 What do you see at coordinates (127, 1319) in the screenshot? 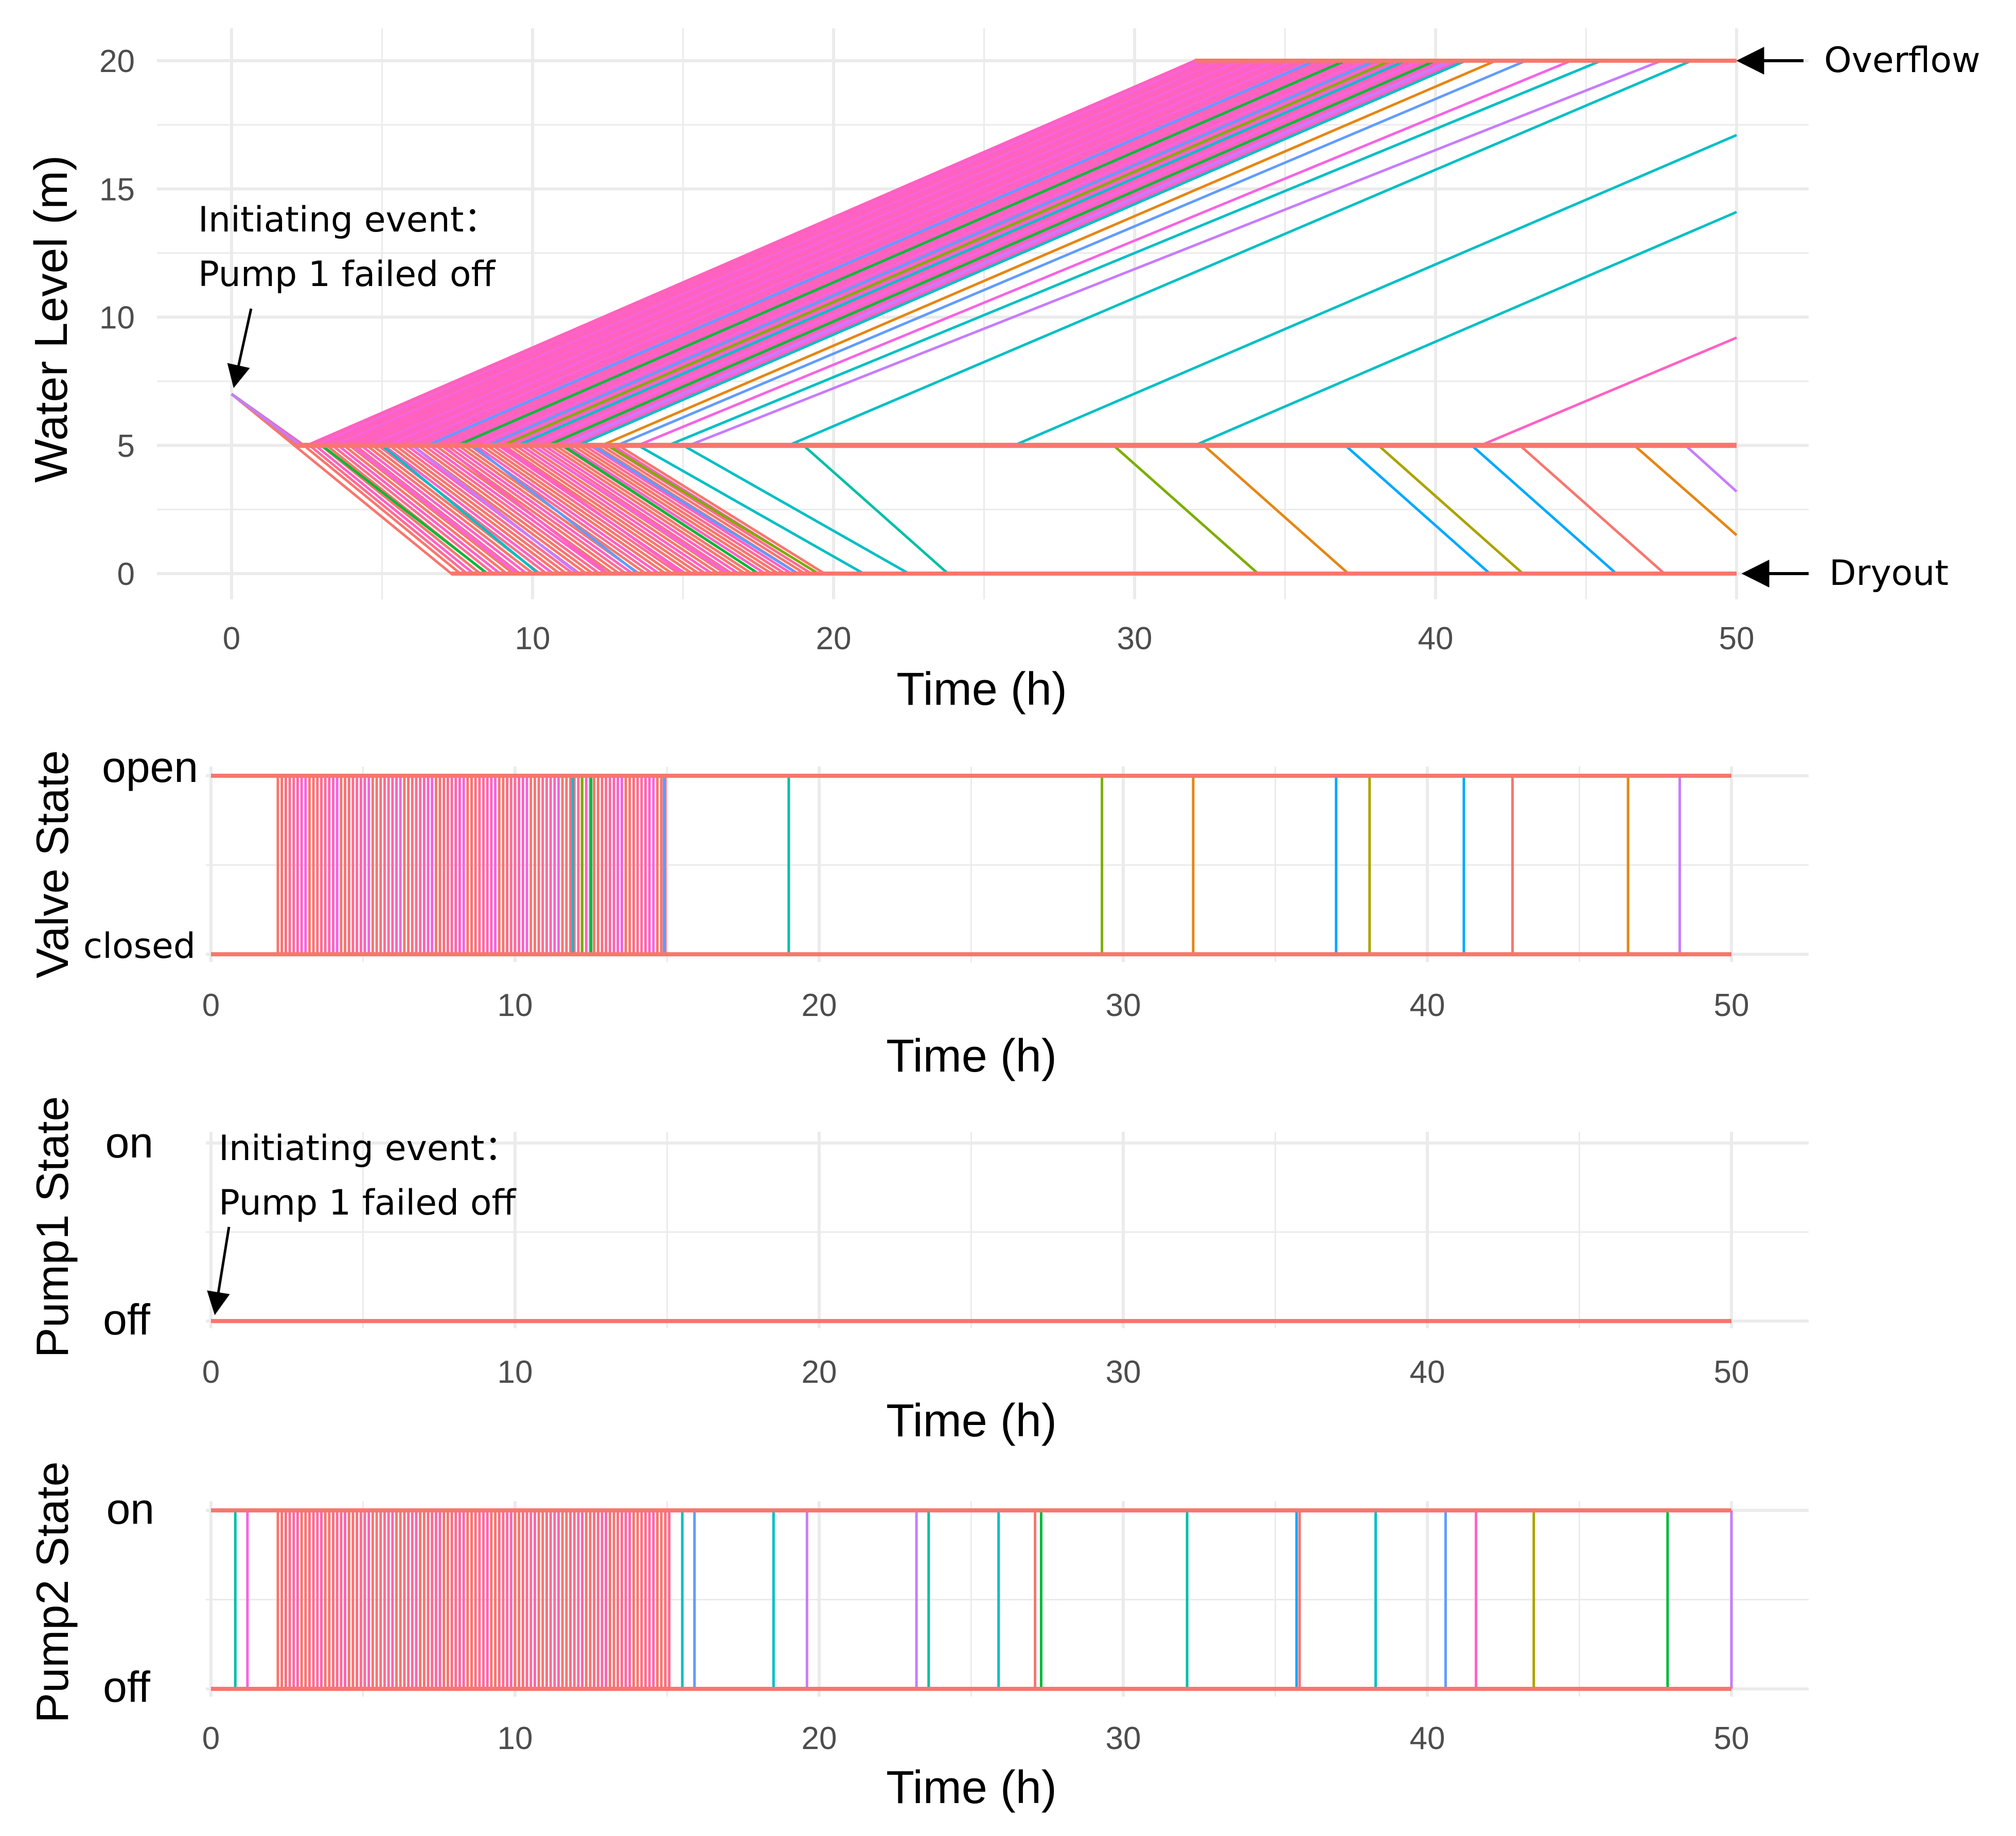
I see `pump1-off-label: off` at bounding box center [127, 1319].